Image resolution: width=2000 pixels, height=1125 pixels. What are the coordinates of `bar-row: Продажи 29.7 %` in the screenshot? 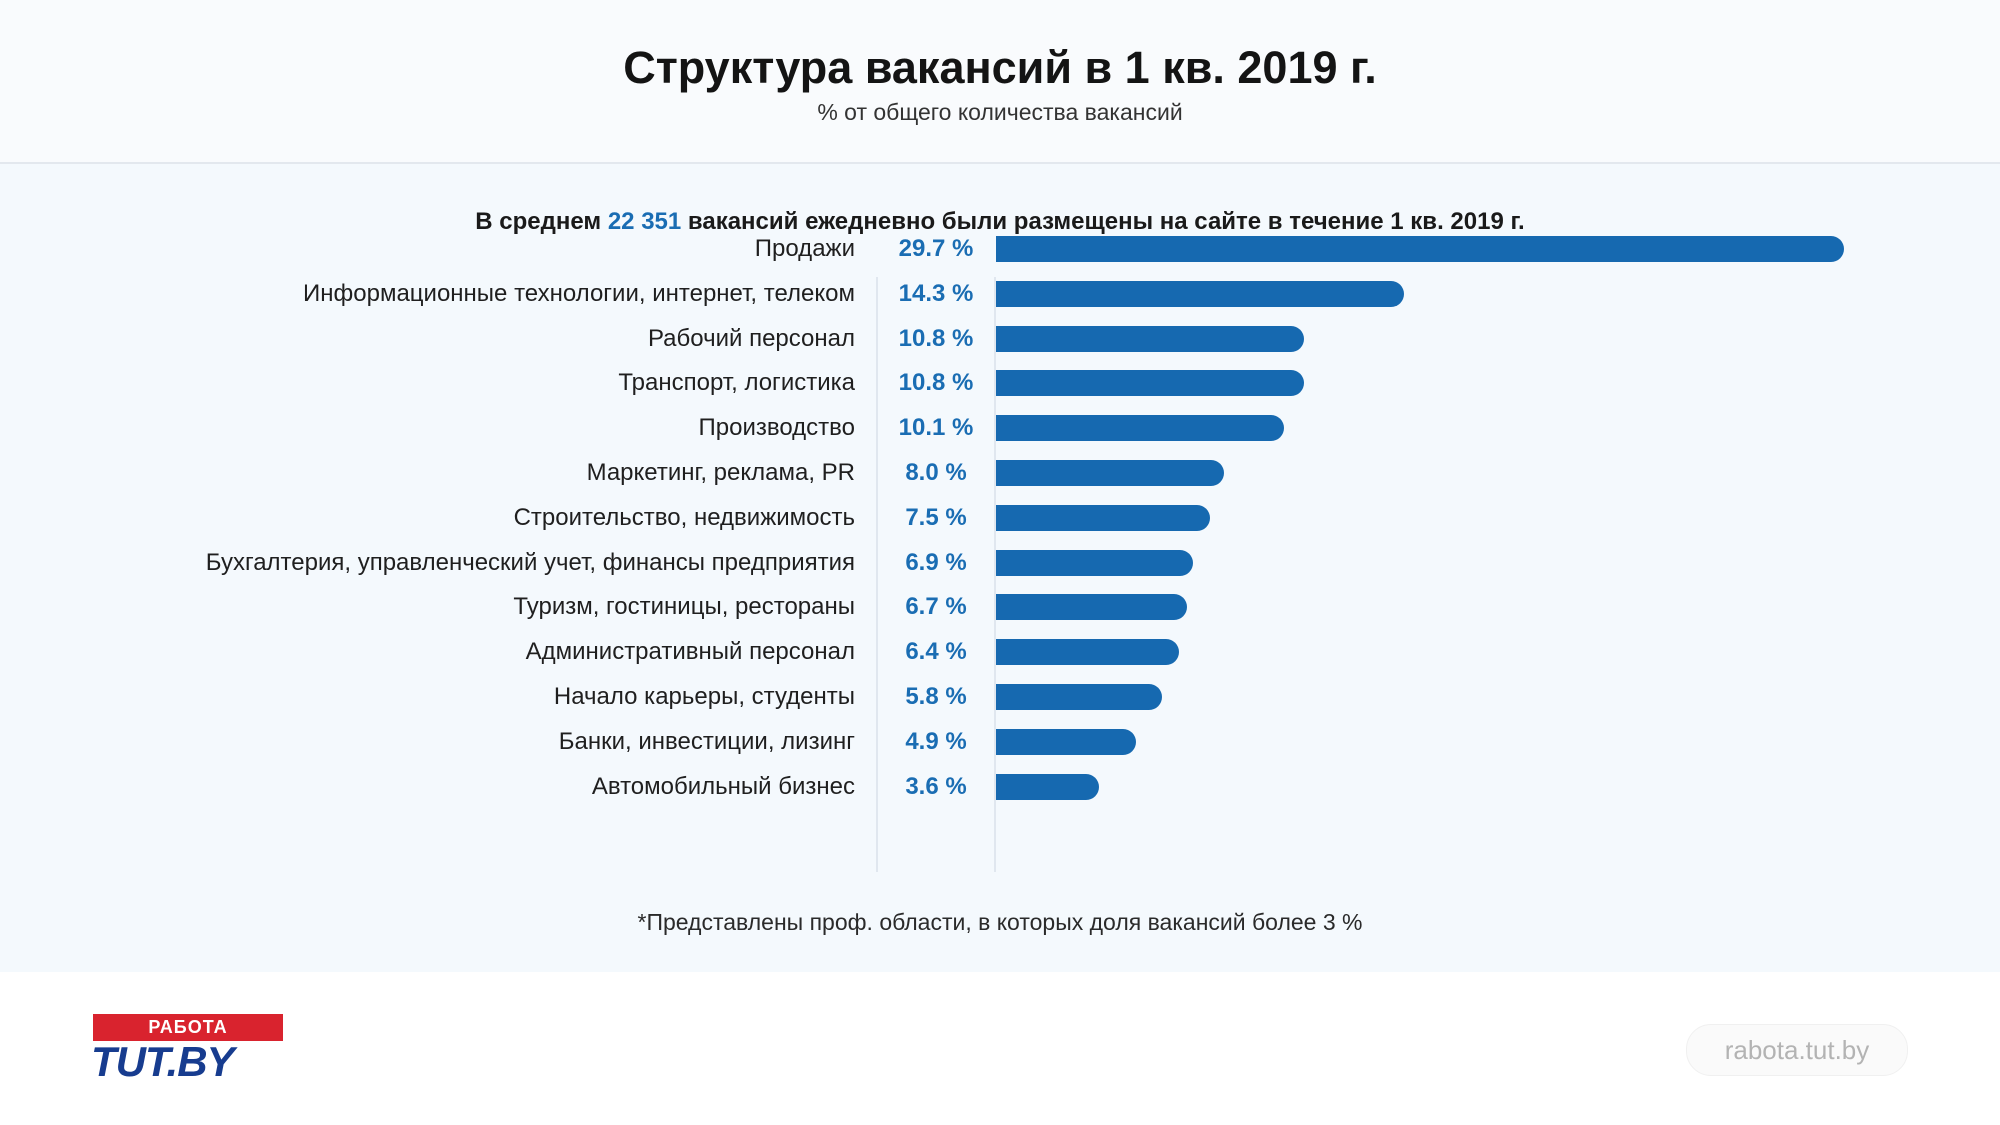 It's located at (1000, 249).